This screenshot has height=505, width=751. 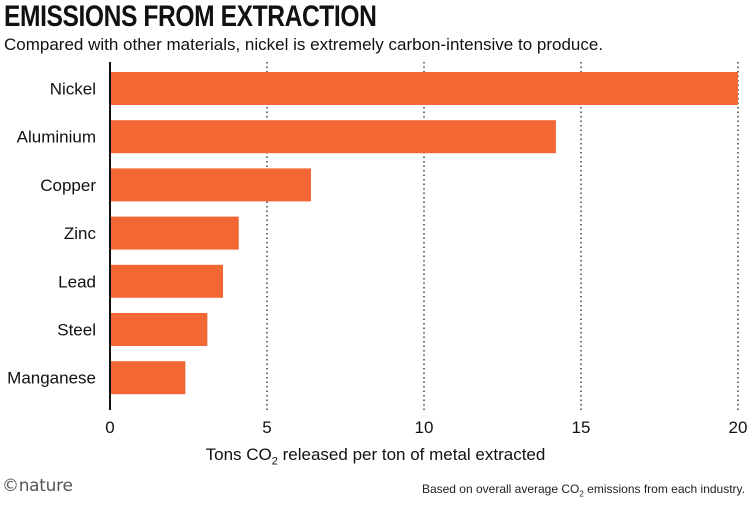 What do you see at coordinates (76, 330) in the screenshot?
I see `category-label-steel: Steel` at bounding box center [76, 330].